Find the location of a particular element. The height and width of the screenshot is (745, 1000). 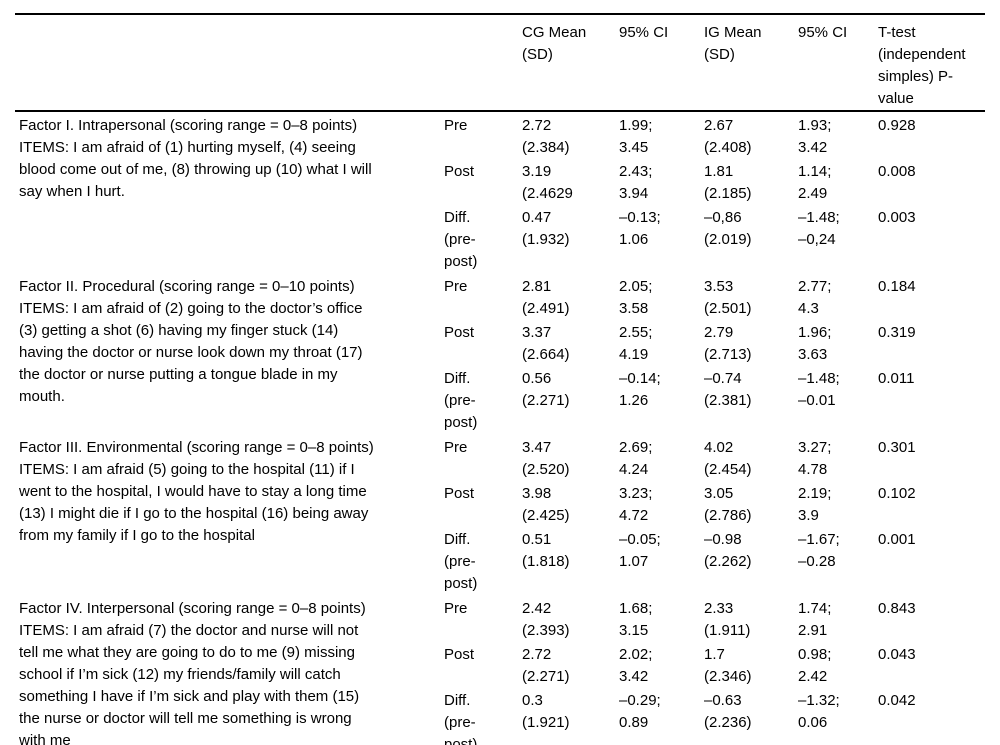

ig-mean-cell: 1.7 (2.346) is located at coordinates (728, 665).